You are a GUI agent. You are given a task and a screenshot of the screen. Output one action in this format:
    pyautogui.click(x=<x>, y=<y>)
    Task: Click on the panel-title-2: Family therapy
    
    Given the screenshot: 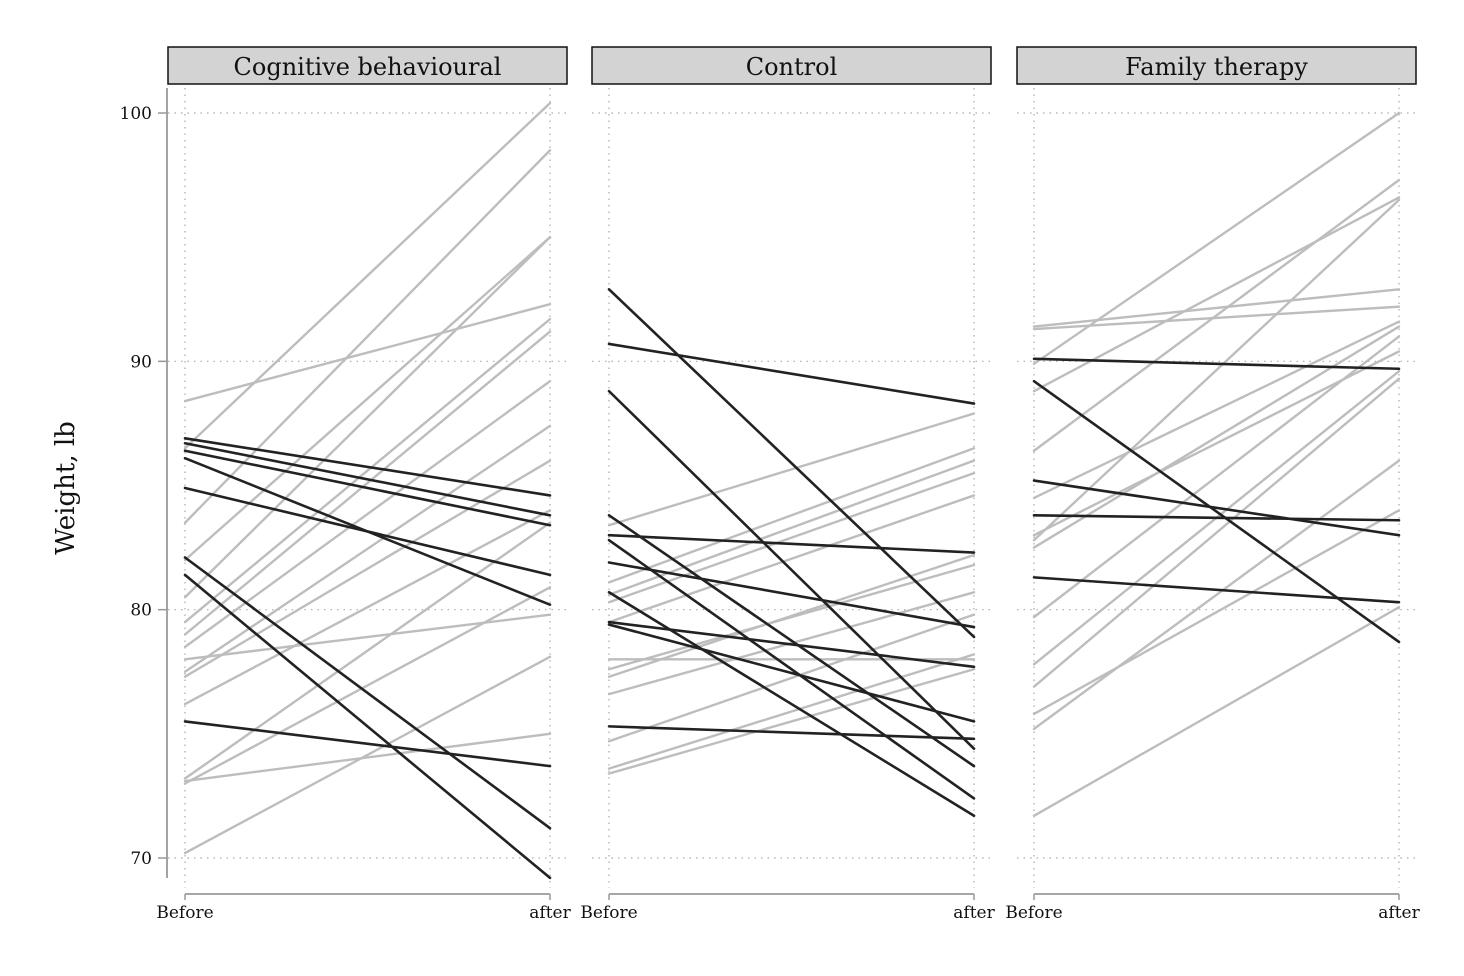 What is the action you would take?
    pyautogui.click(x=1216, y=67)
    